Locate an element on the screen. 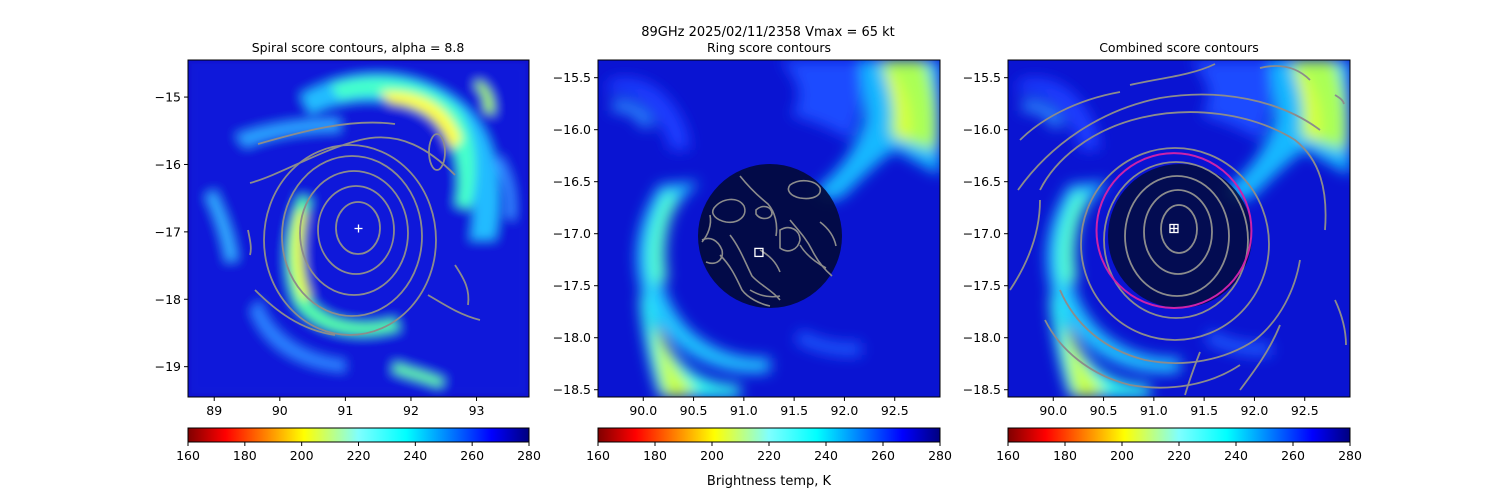 This screenshot has width=1500, height=504. spiral-colorbar-tick-label: 160 is located at coordinates (188, 455).